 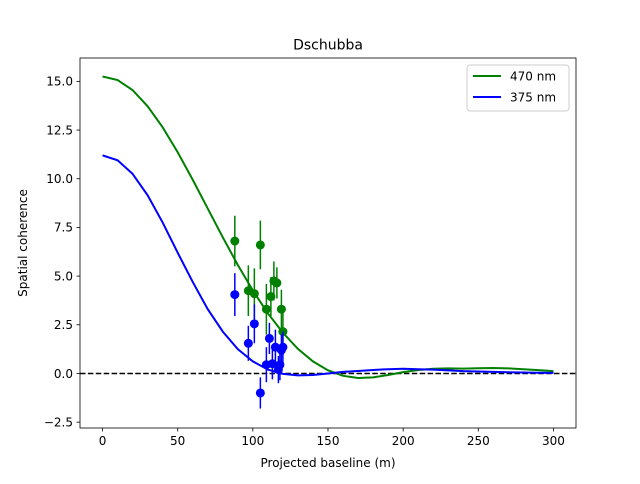 I want to click on y-tick-label-5: 10.0, so click(x=59, y=179).